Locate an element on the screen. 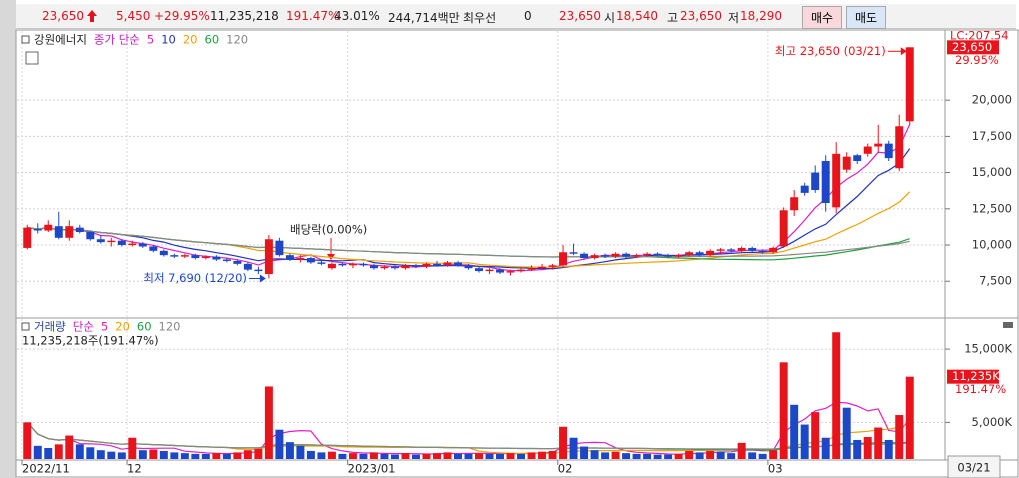 The image size is (1019, 478). change: 5,450 is located at coordinates (133, 16).